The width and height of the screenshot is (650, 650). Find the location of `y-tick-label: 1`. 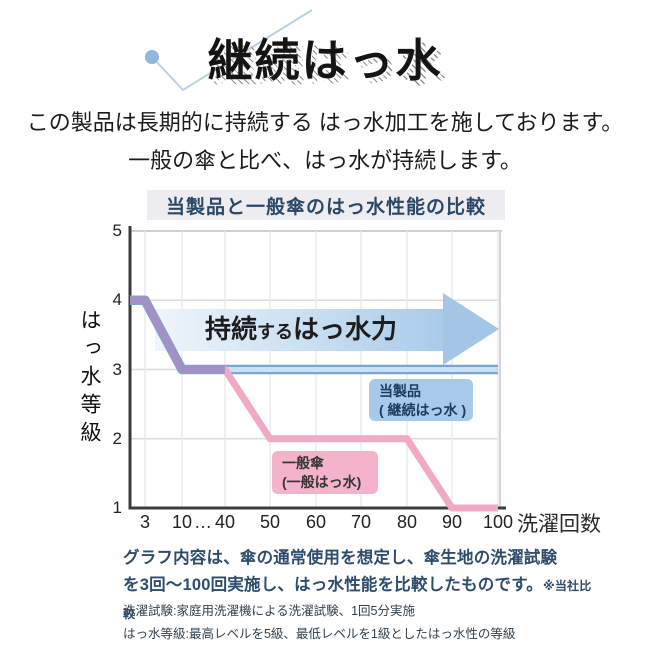

y-tick-label: 1 is located at coordinates (117, 507).